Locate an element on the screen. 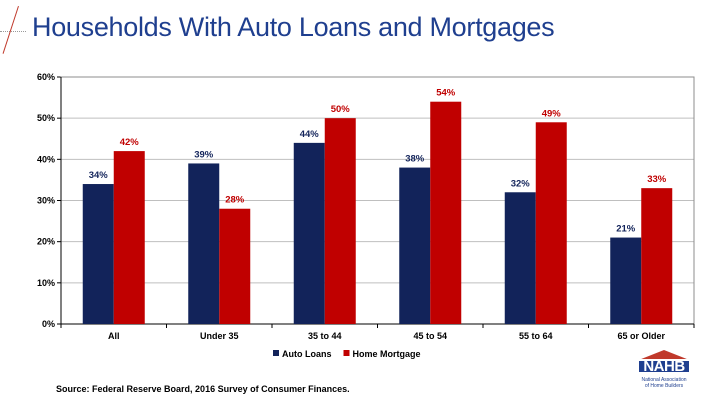 This screenshot has height=405, width=720. logo-wordmark: NAHB is located at coordinates (664, 366).